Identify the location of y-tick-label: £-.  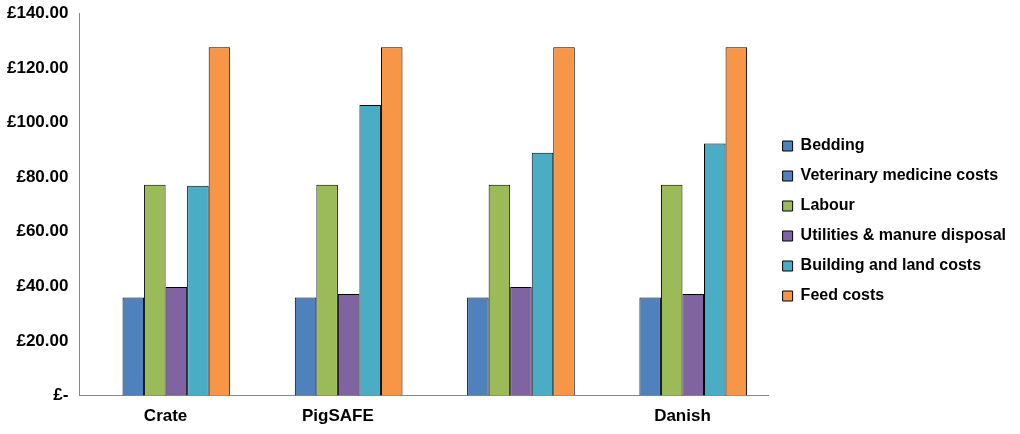
(61, 395).